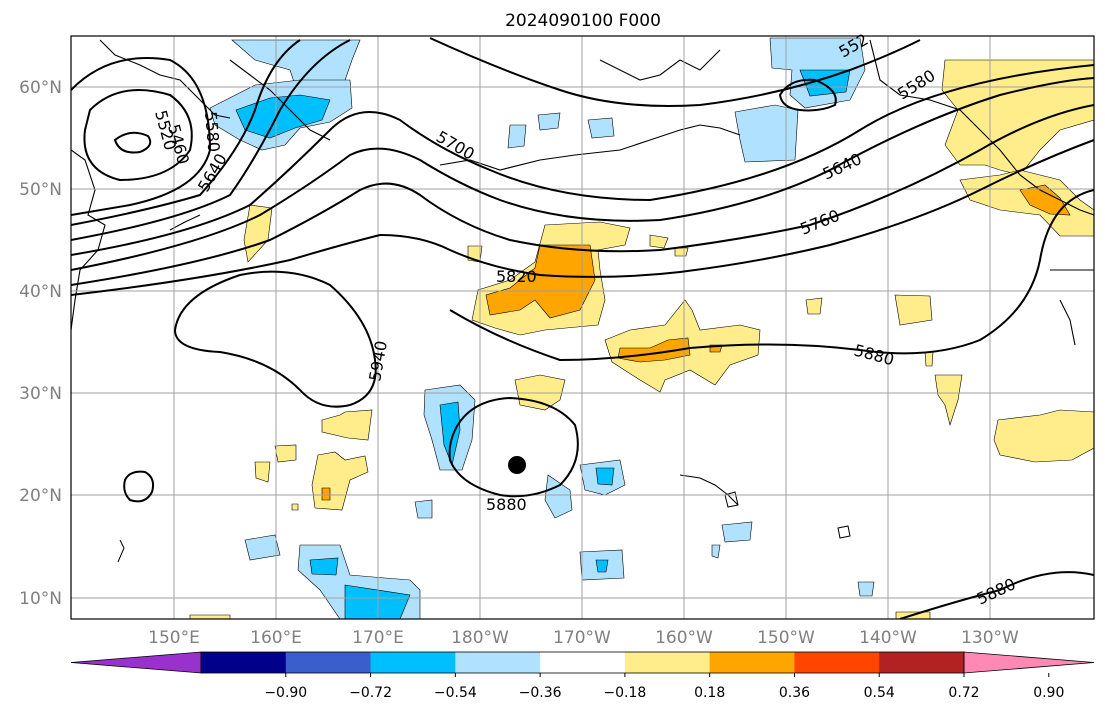 This screenshot has width=1105, height=712. I want to click on colorbar-tick-label: −0.72, so click(370, 693).